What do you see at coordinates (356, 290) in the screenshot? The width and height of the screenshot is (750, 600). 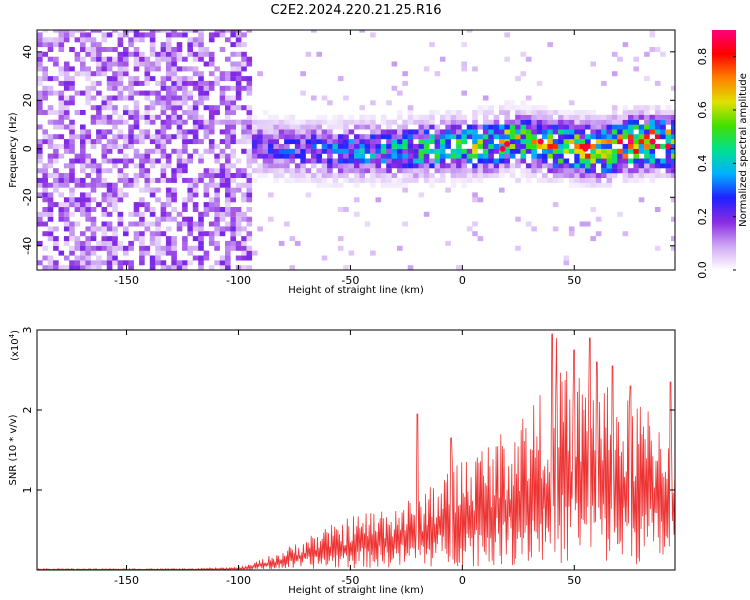 I see `heatmap-x-axis-label: Height of straight line (km)` at bounding box center [356, 290].